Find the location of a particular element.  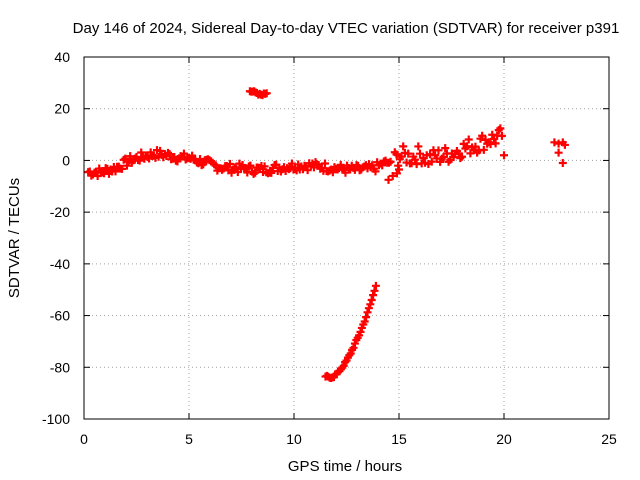

x-tick-label: 15 is located at coordinates (399, 439).